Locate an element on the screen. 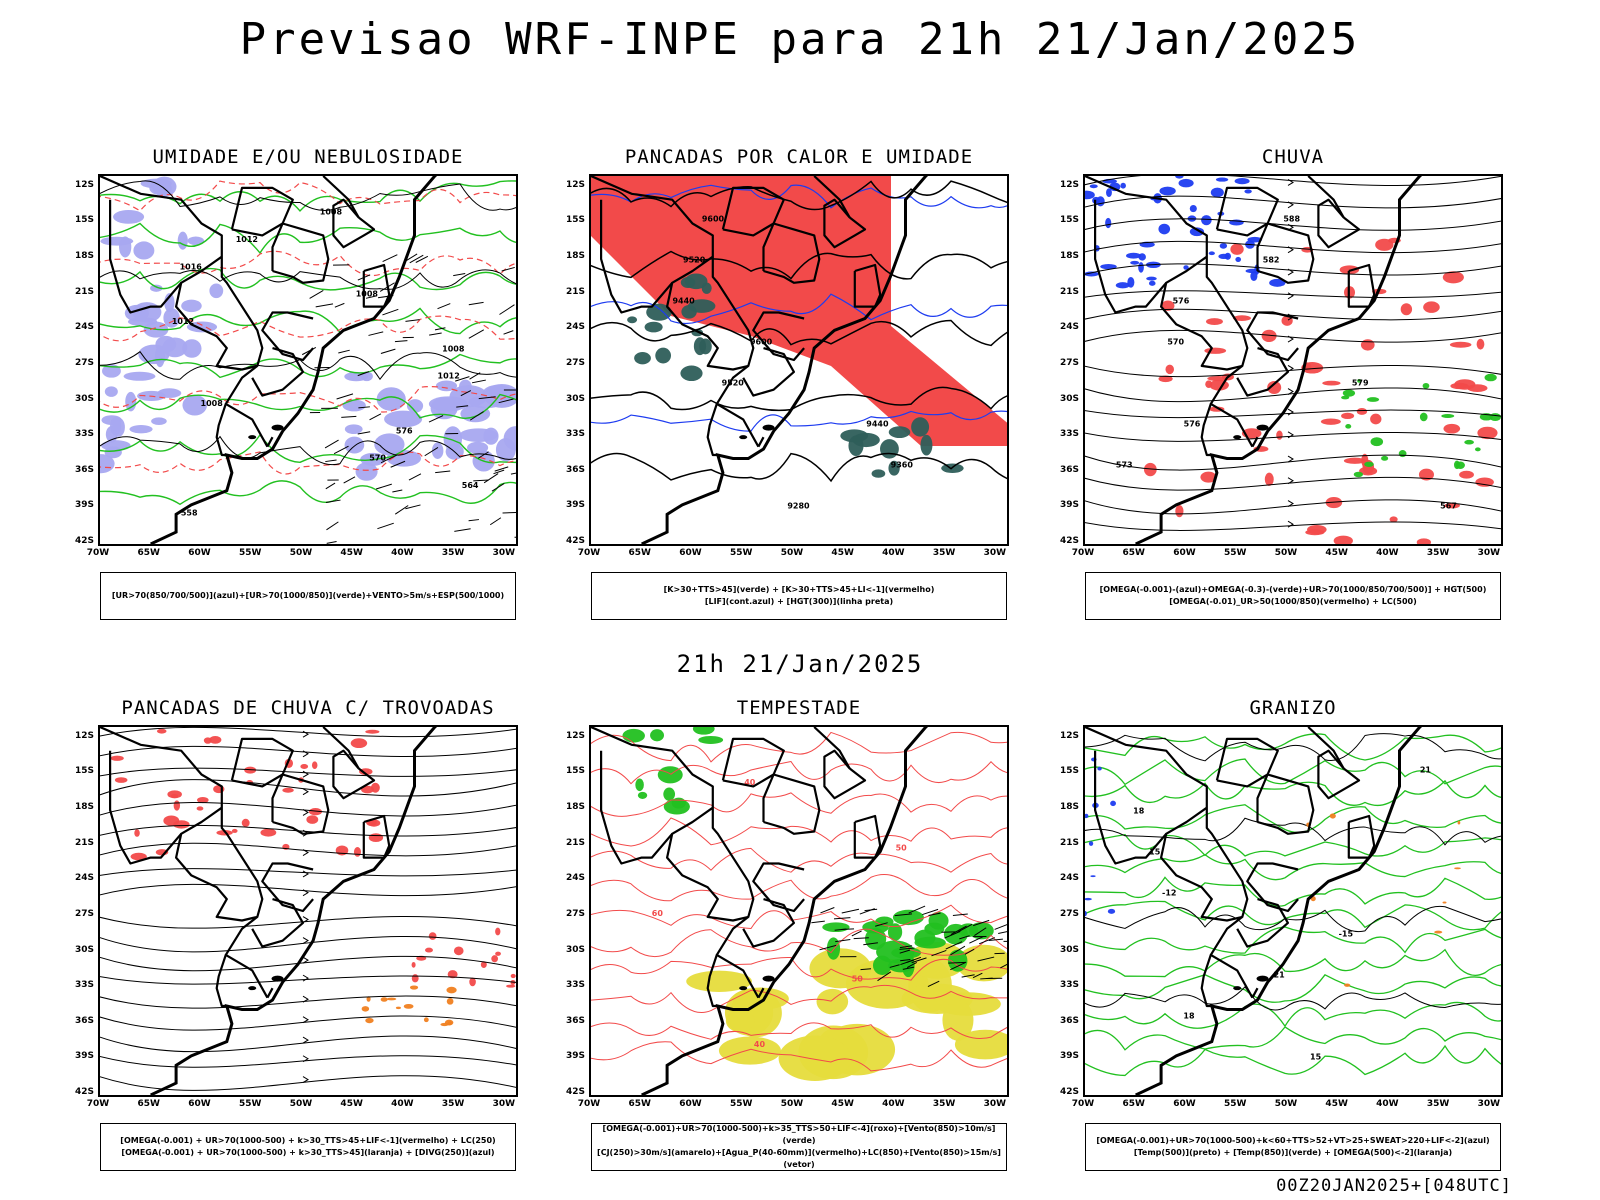 The width and height of the screenshot is (1600, 1200). contour-label: 570 is located at coordinates (377, 458).